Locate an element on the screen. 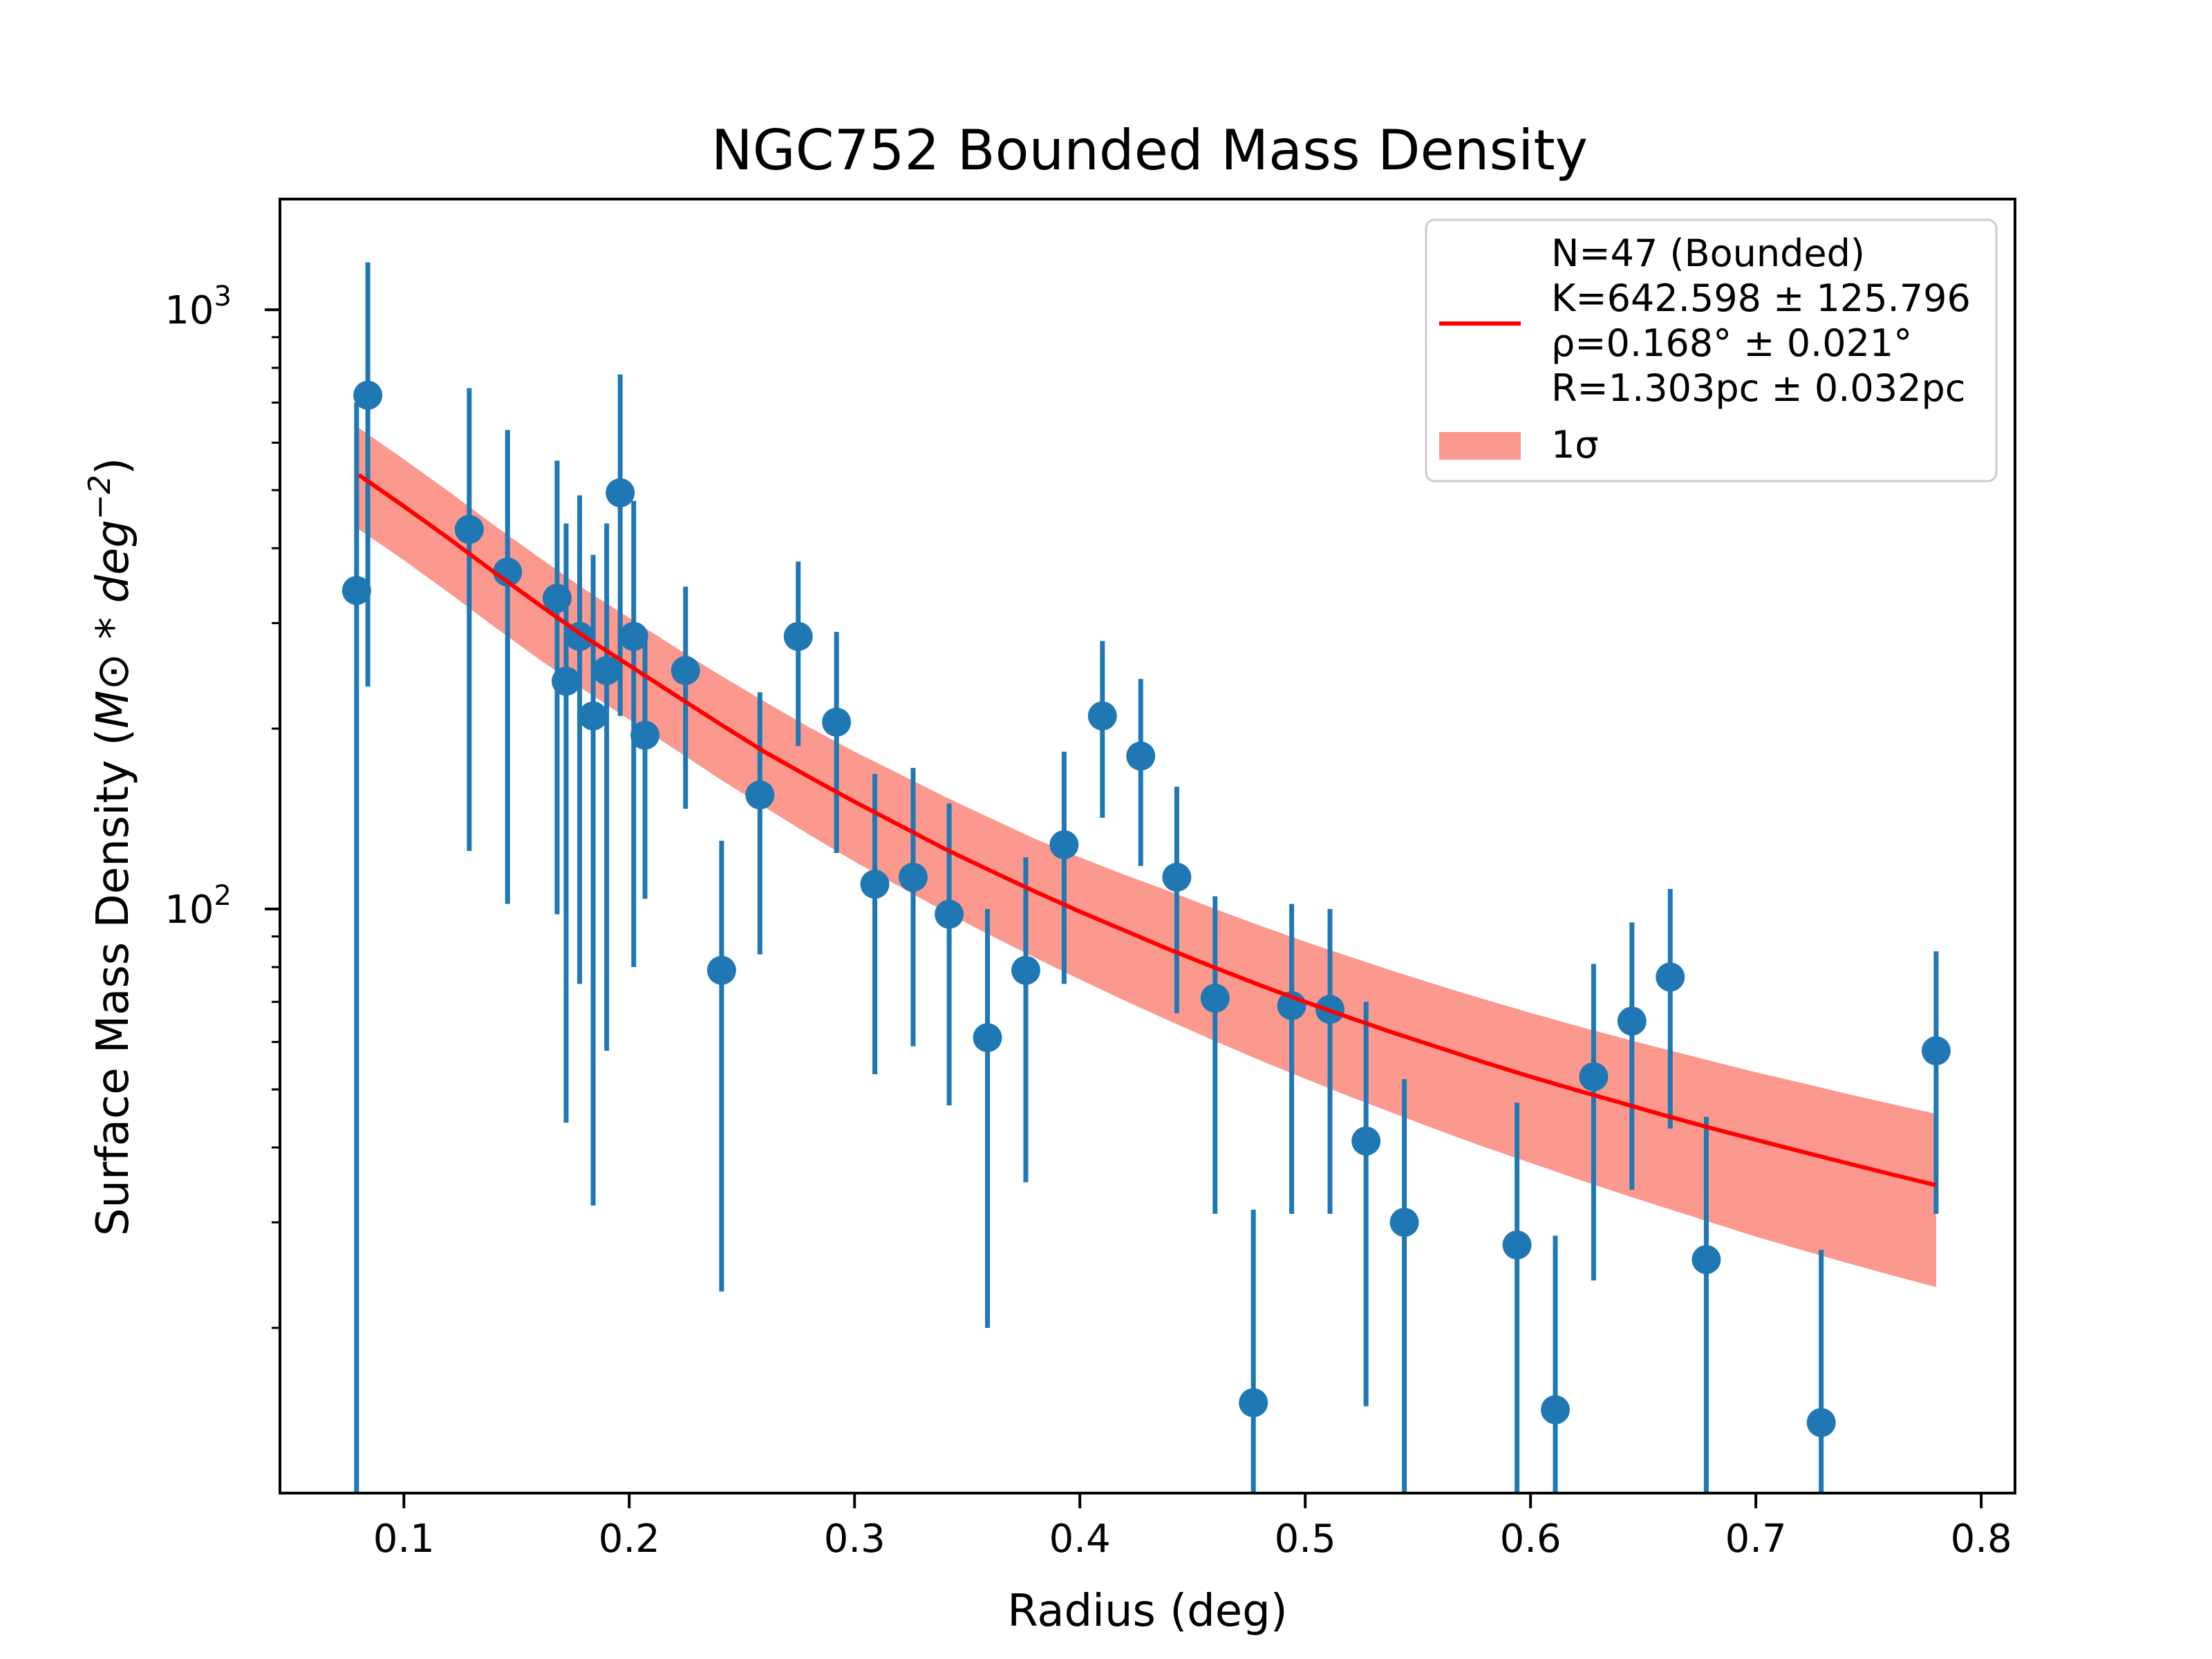 This screenshot has height=1659, width=2212. x-axis-label: Radius (deg) is located at coordinates (1147, 1611).